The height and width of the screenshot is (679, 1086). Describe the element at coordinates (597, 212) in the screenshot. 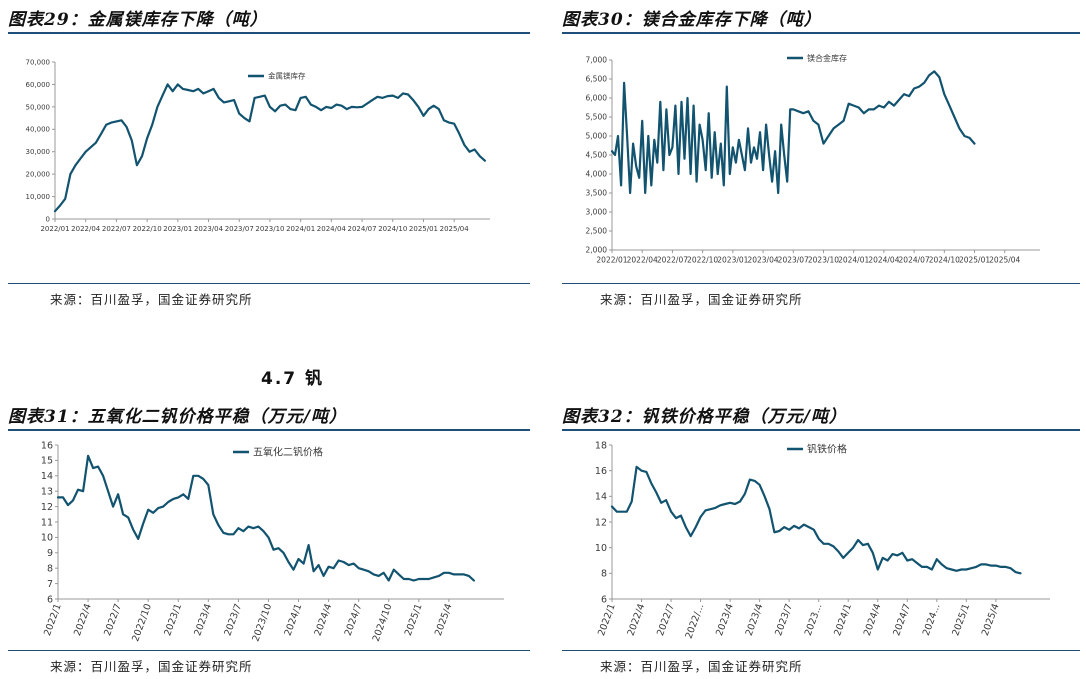

I see `fig30-y-tick-label: 3,000` at that location.